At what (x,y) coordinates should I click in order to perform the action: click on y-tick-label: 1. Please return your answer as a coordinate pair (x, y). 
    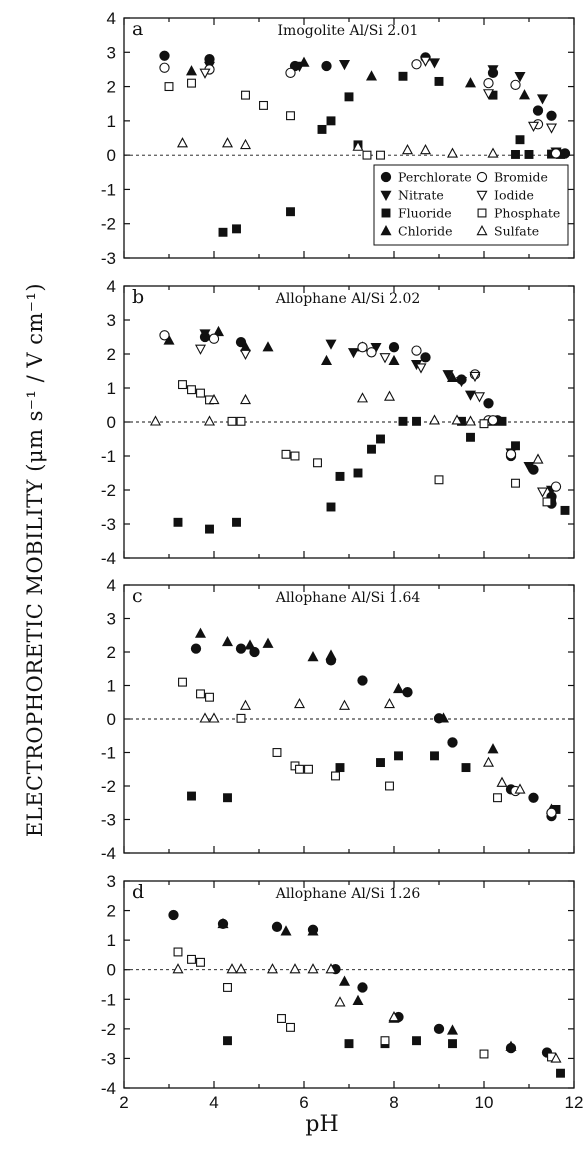
    Looking at the image, I should click on (111, 940).